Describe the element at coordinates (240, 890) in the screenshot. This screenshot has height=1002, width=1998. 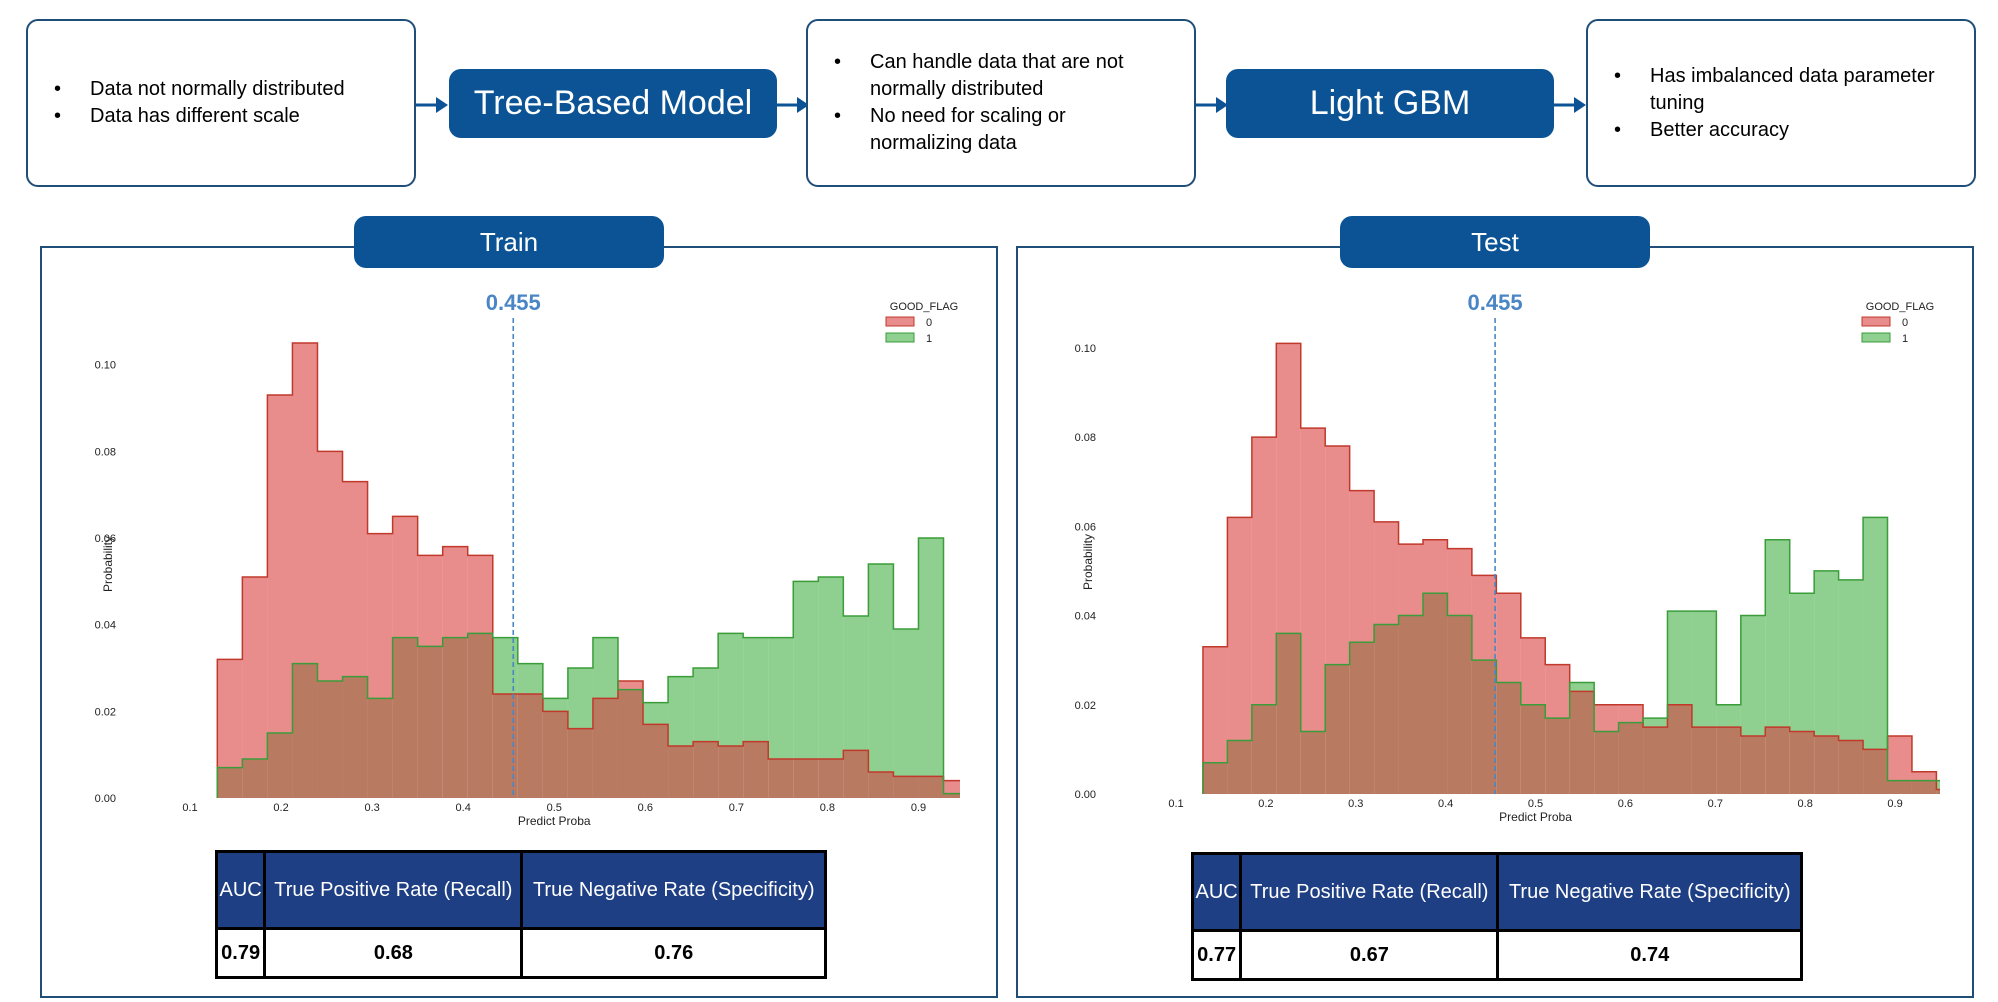
I see `metrics-header-auc: AUC` at that location.